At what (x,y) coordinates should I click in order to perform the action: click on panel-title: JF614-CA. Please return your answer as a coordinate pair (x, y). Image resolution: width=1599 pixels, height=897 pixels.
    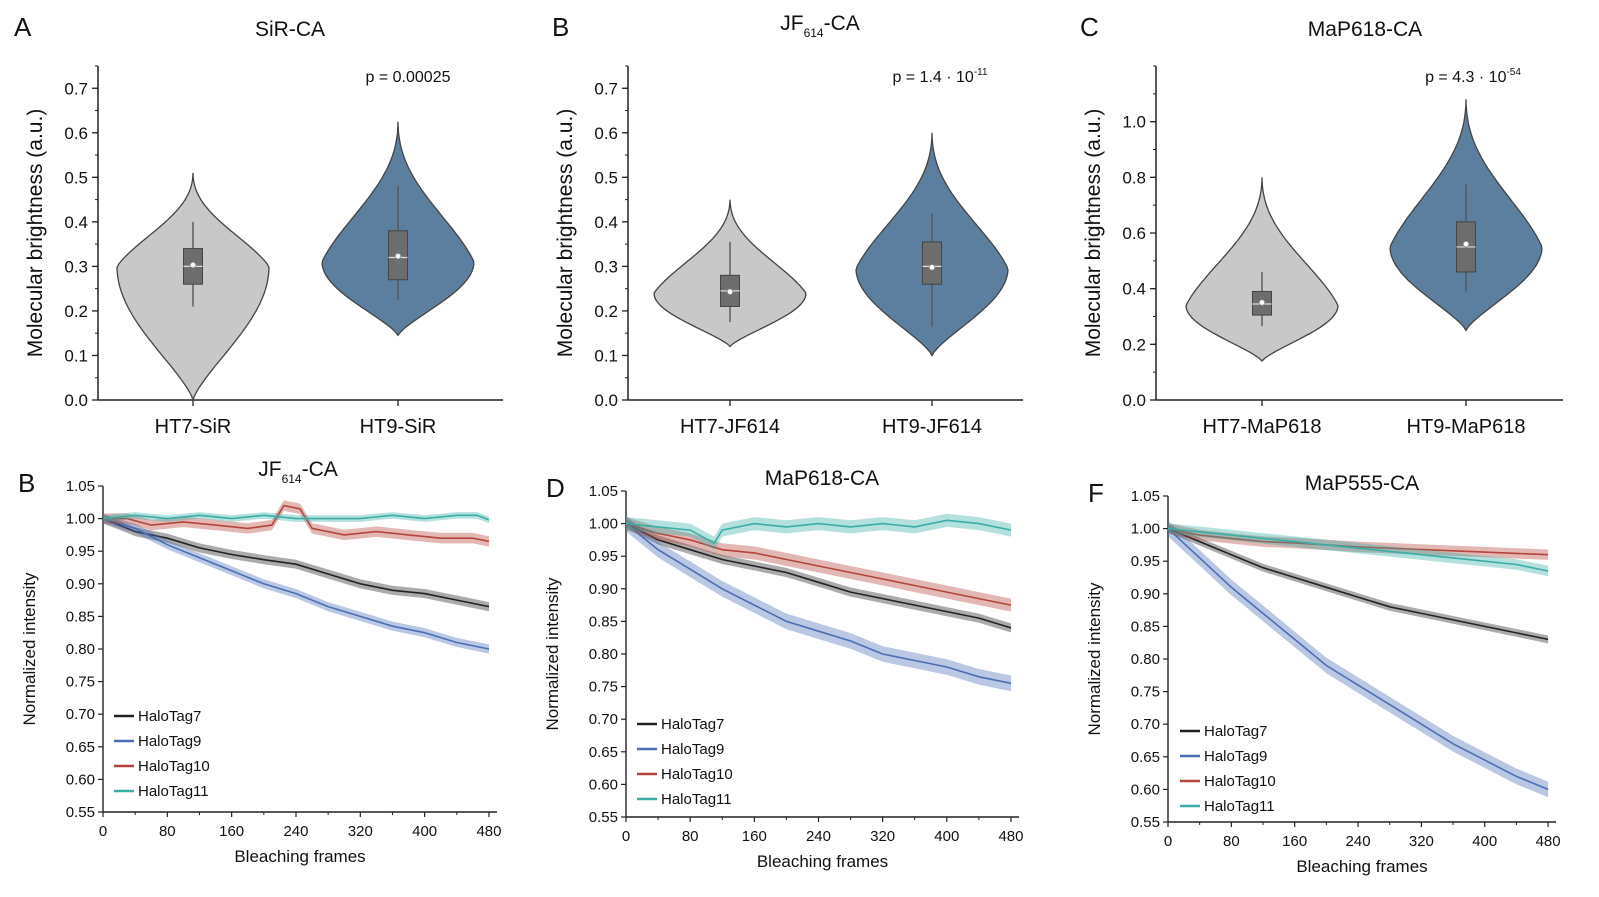
    Looking at the image, I should click on (298, 472).